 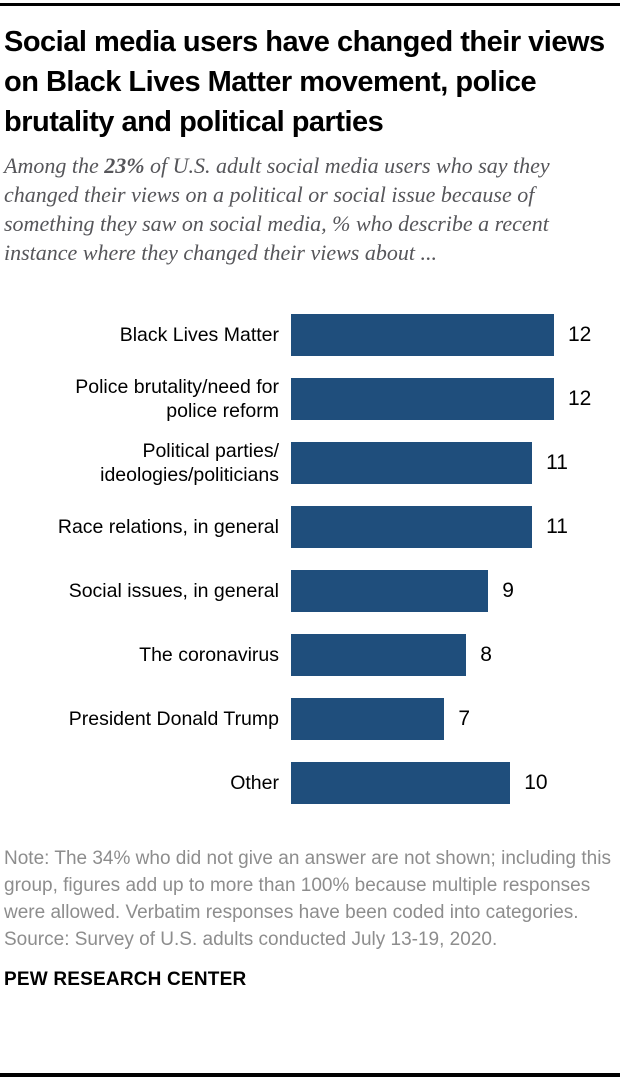 What do you see at coordinates (173, 719) in the screenshot?
I see `bar-category-label: President Donald Trump` at bounding box center [173, 719].